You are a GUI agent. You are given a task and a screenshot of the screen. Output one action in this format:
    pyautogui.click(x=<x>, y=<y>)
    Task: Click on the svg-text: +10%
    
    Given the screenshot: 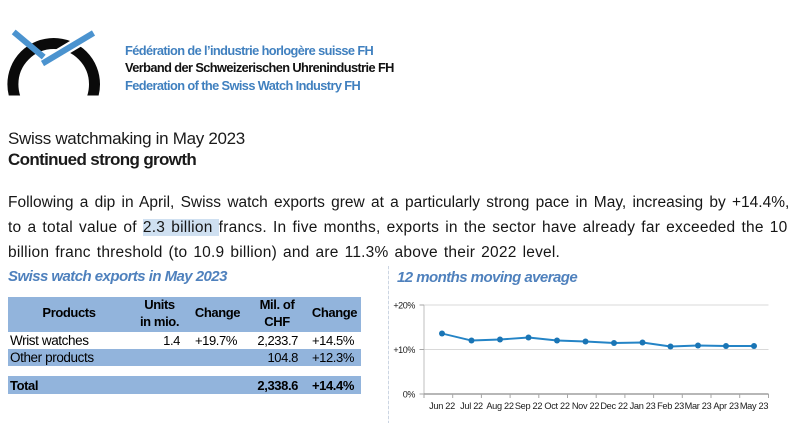 What is the action you would take?
    pyautogui.click(x=404, y=350)
    